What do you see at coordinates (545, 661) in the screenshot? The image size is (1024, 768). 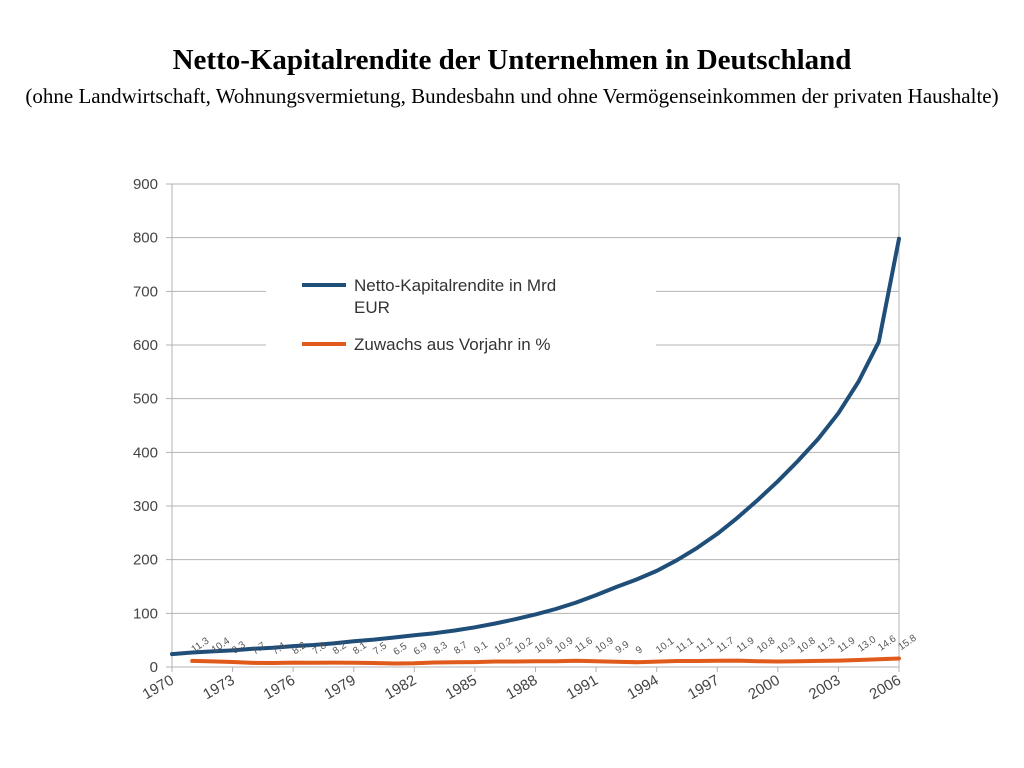 I see `series-line-zuwachs` at bounding box center [545, 661].